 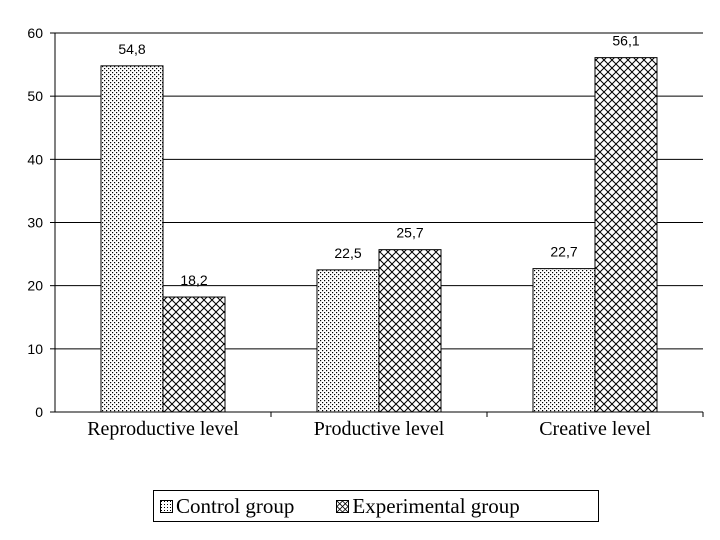 I want to click on category-label: Reproductive level, so click(x=163, y=429).